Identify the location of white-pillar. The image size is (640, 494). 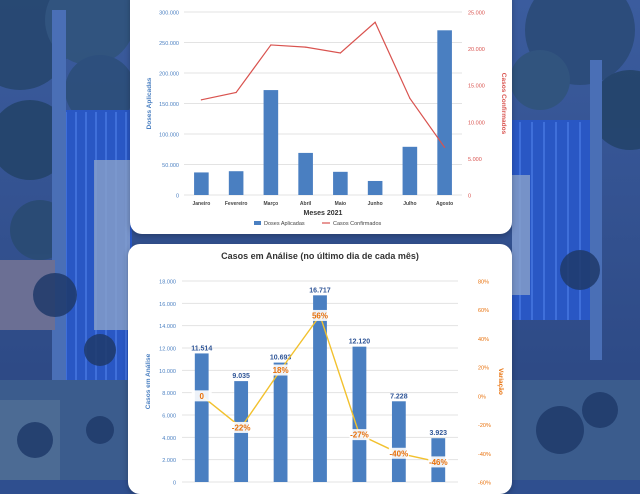
(112, 245).